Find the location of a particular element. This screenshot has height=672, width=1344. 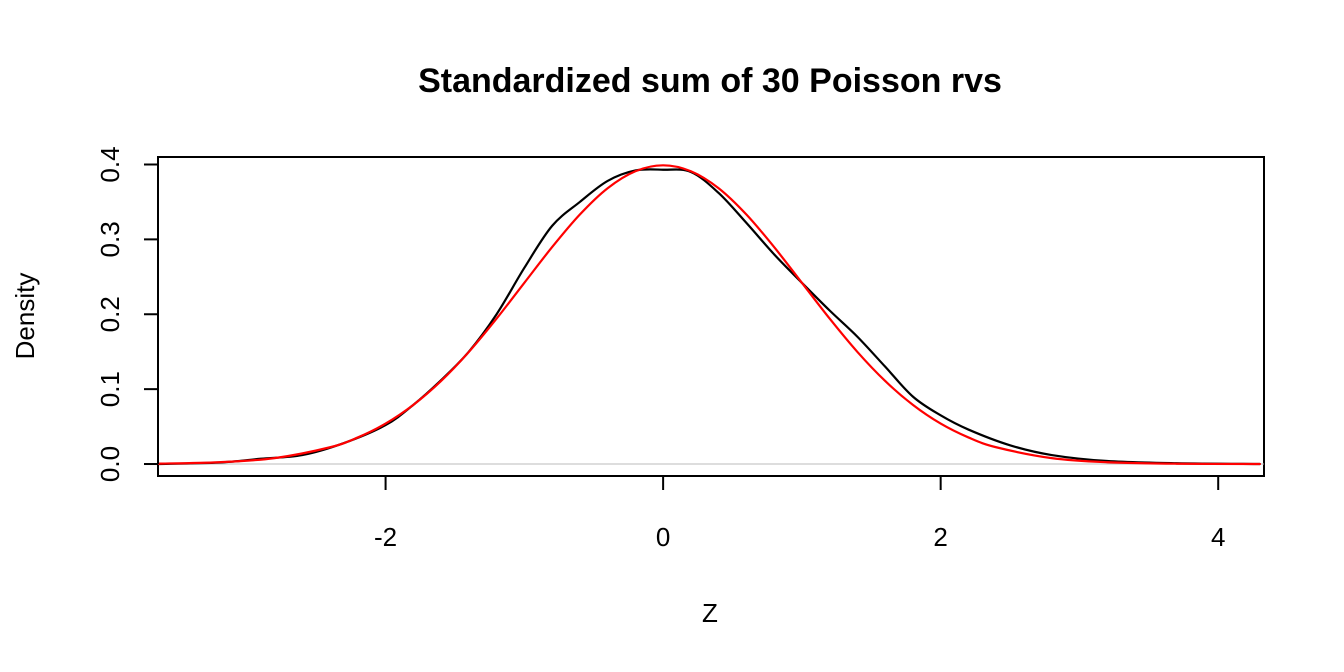

chart-title: Standardized sum of 30 Poisson rvs is located at coordinates (710, 81).